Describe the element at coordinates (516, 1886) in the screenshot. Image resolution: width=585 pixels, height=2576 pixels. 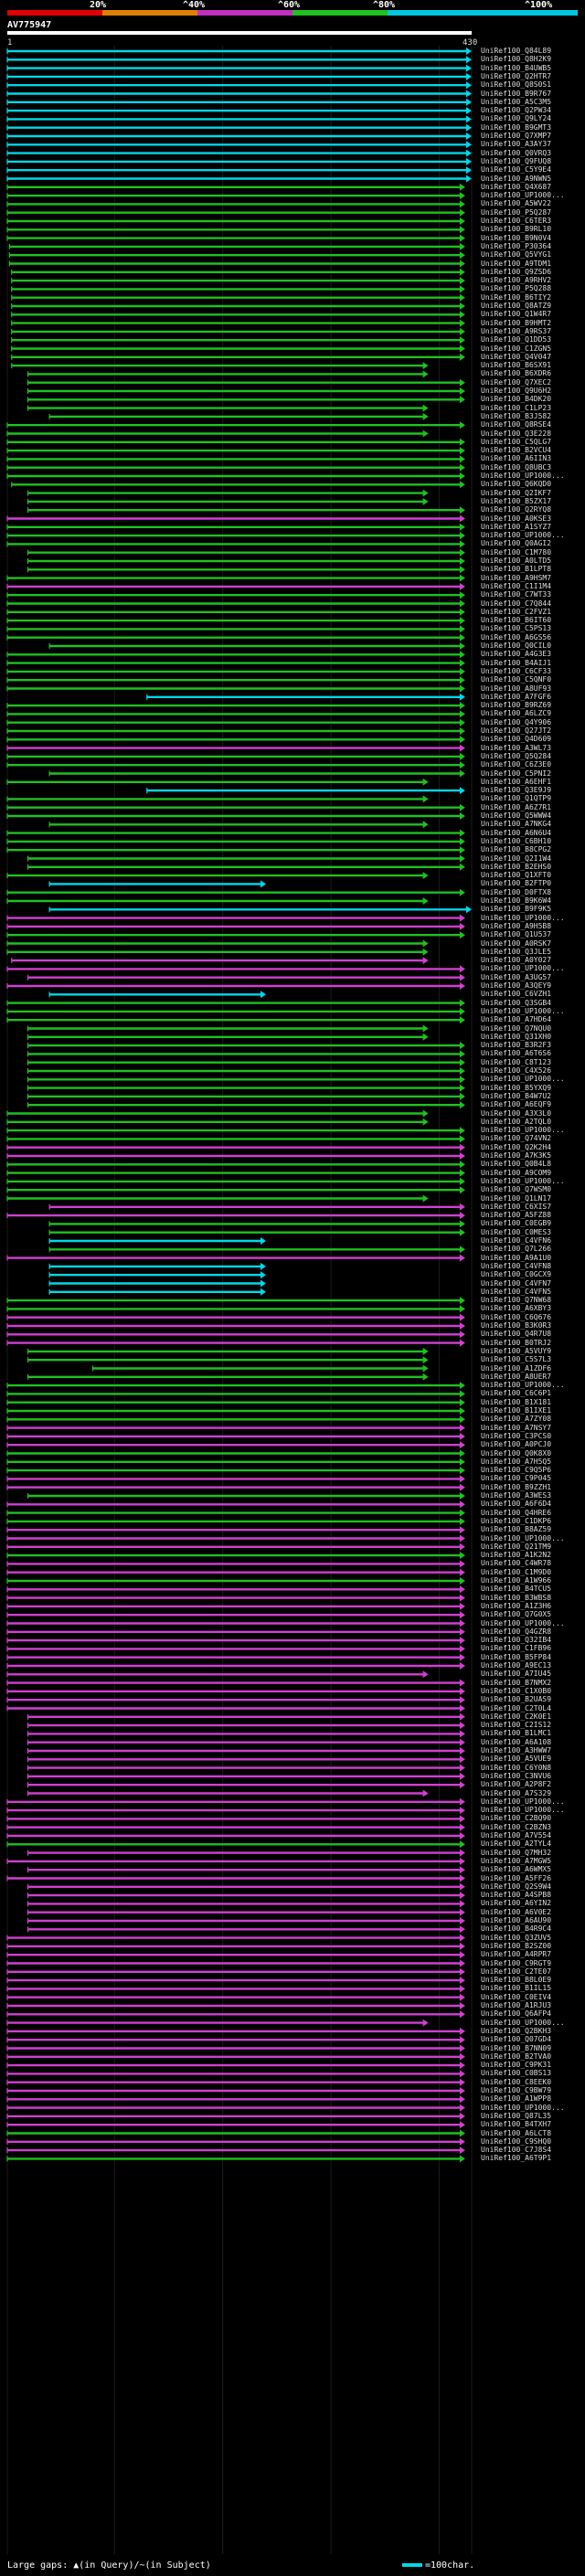
I see `hit-label: UniRef100_Q2S9W4` at that location.